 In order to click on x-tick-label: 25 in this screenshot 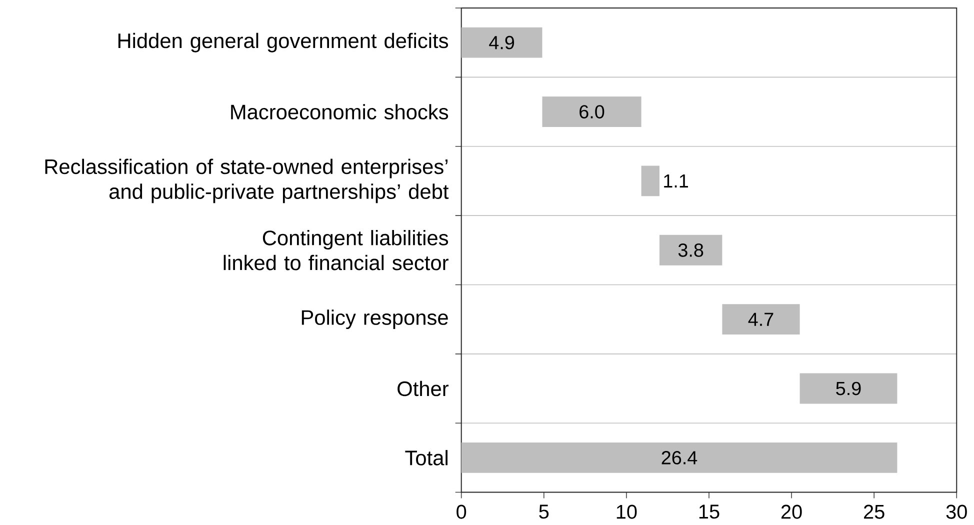, I will do `click(874, 511)`.